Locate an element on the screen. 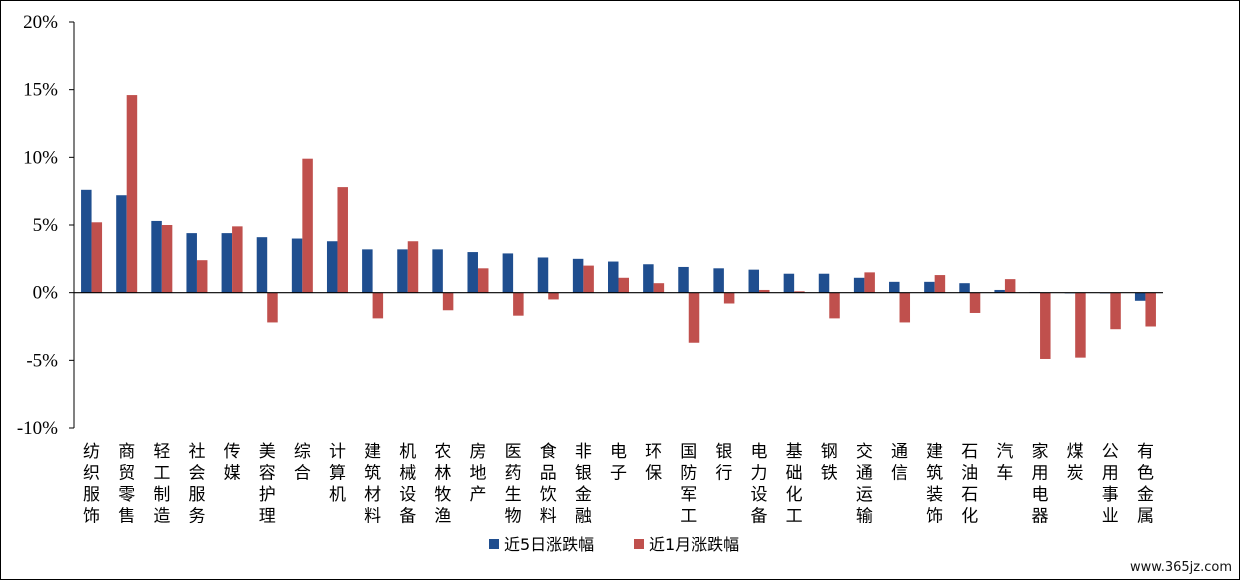 This screenshot has width=1240, height=580. x-category-label: 社会服务 is located at coordinates (196, 484).